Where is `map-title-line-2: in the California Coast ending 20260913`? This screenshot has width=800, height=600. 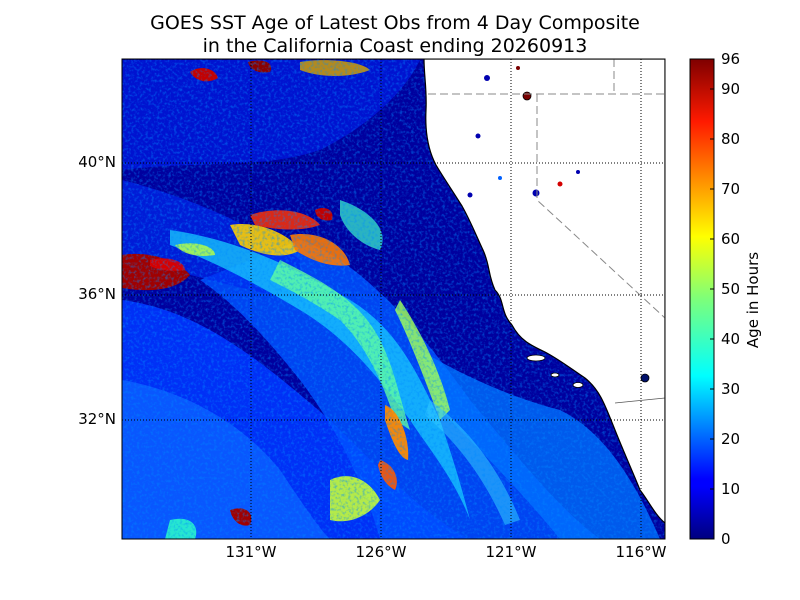 map-title-line-2: in the California Coast ending 20260913 is located at coordinates (395, 46).